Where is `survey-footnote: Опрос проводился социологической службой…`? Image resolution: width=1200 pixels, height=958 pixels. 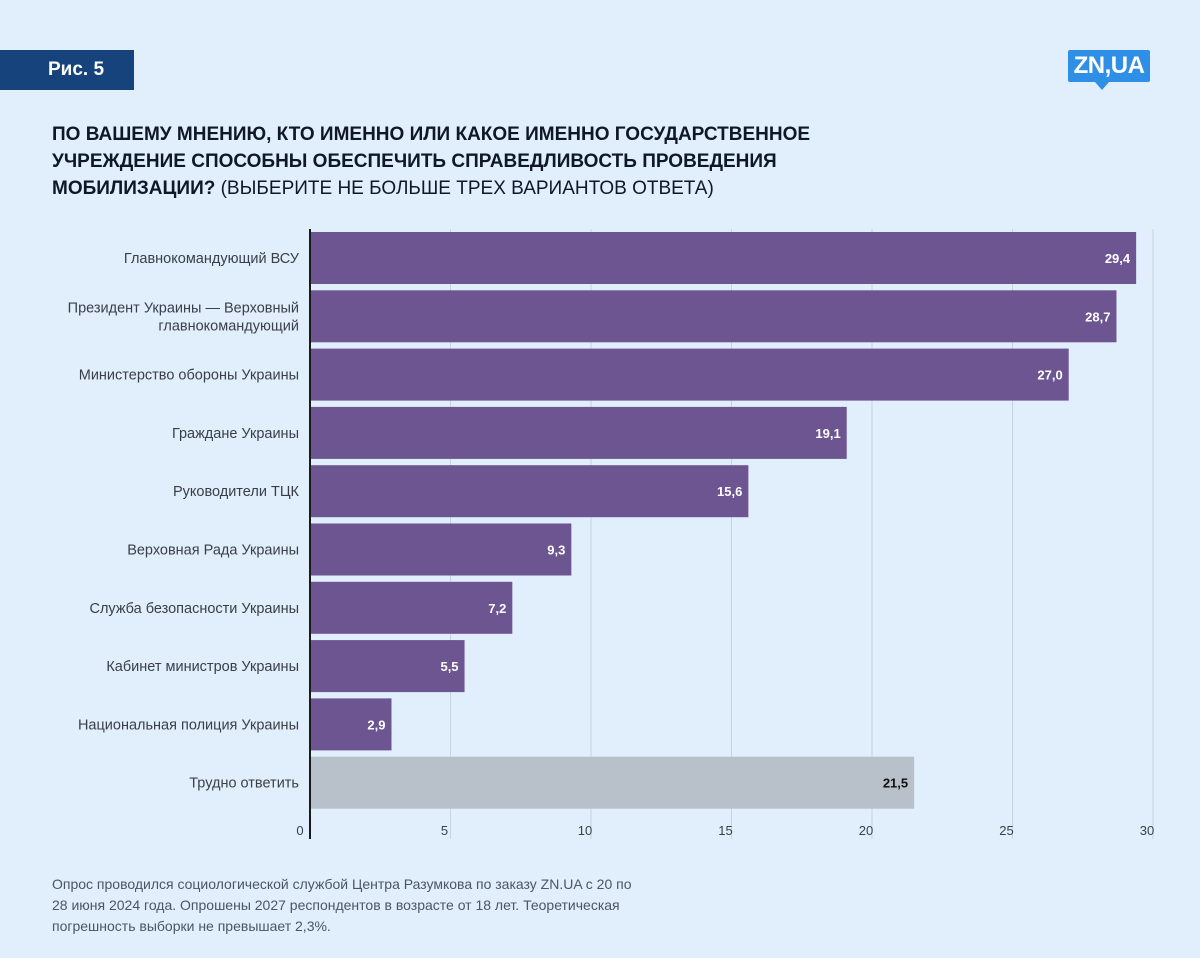
survey-footnote: Опрос проводился социологической службой… is located at coordinates (342, 905).